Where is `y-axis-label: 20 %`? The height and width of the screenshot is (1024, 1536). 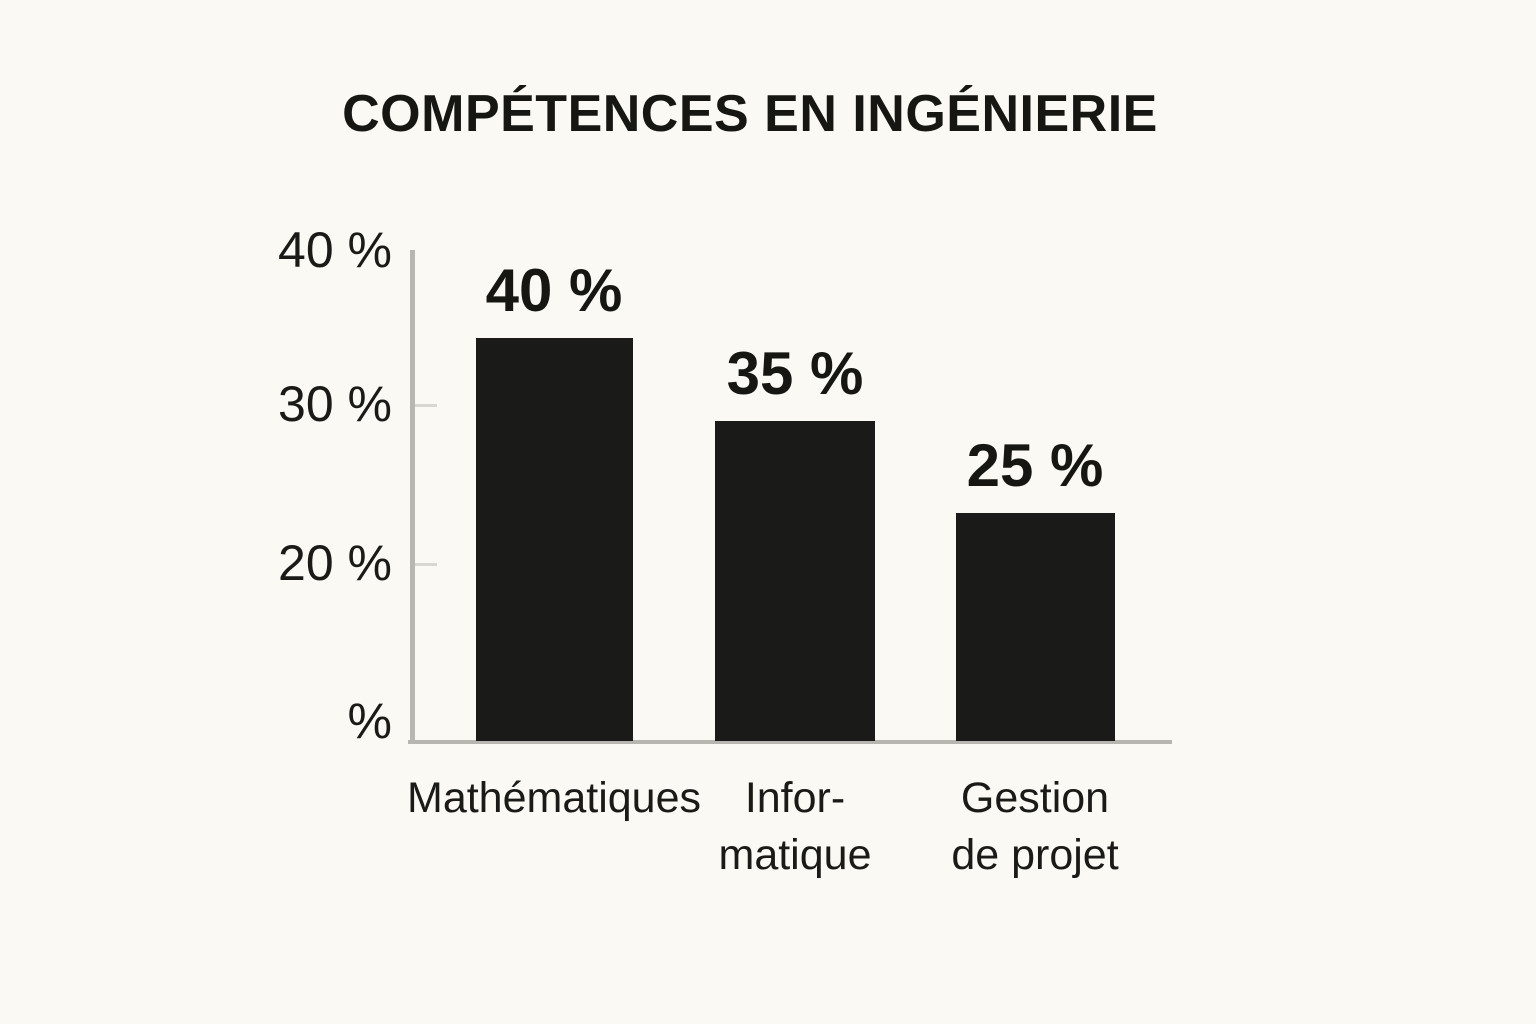
y-axis-label: 20 % is located at coordinates (335, 563).